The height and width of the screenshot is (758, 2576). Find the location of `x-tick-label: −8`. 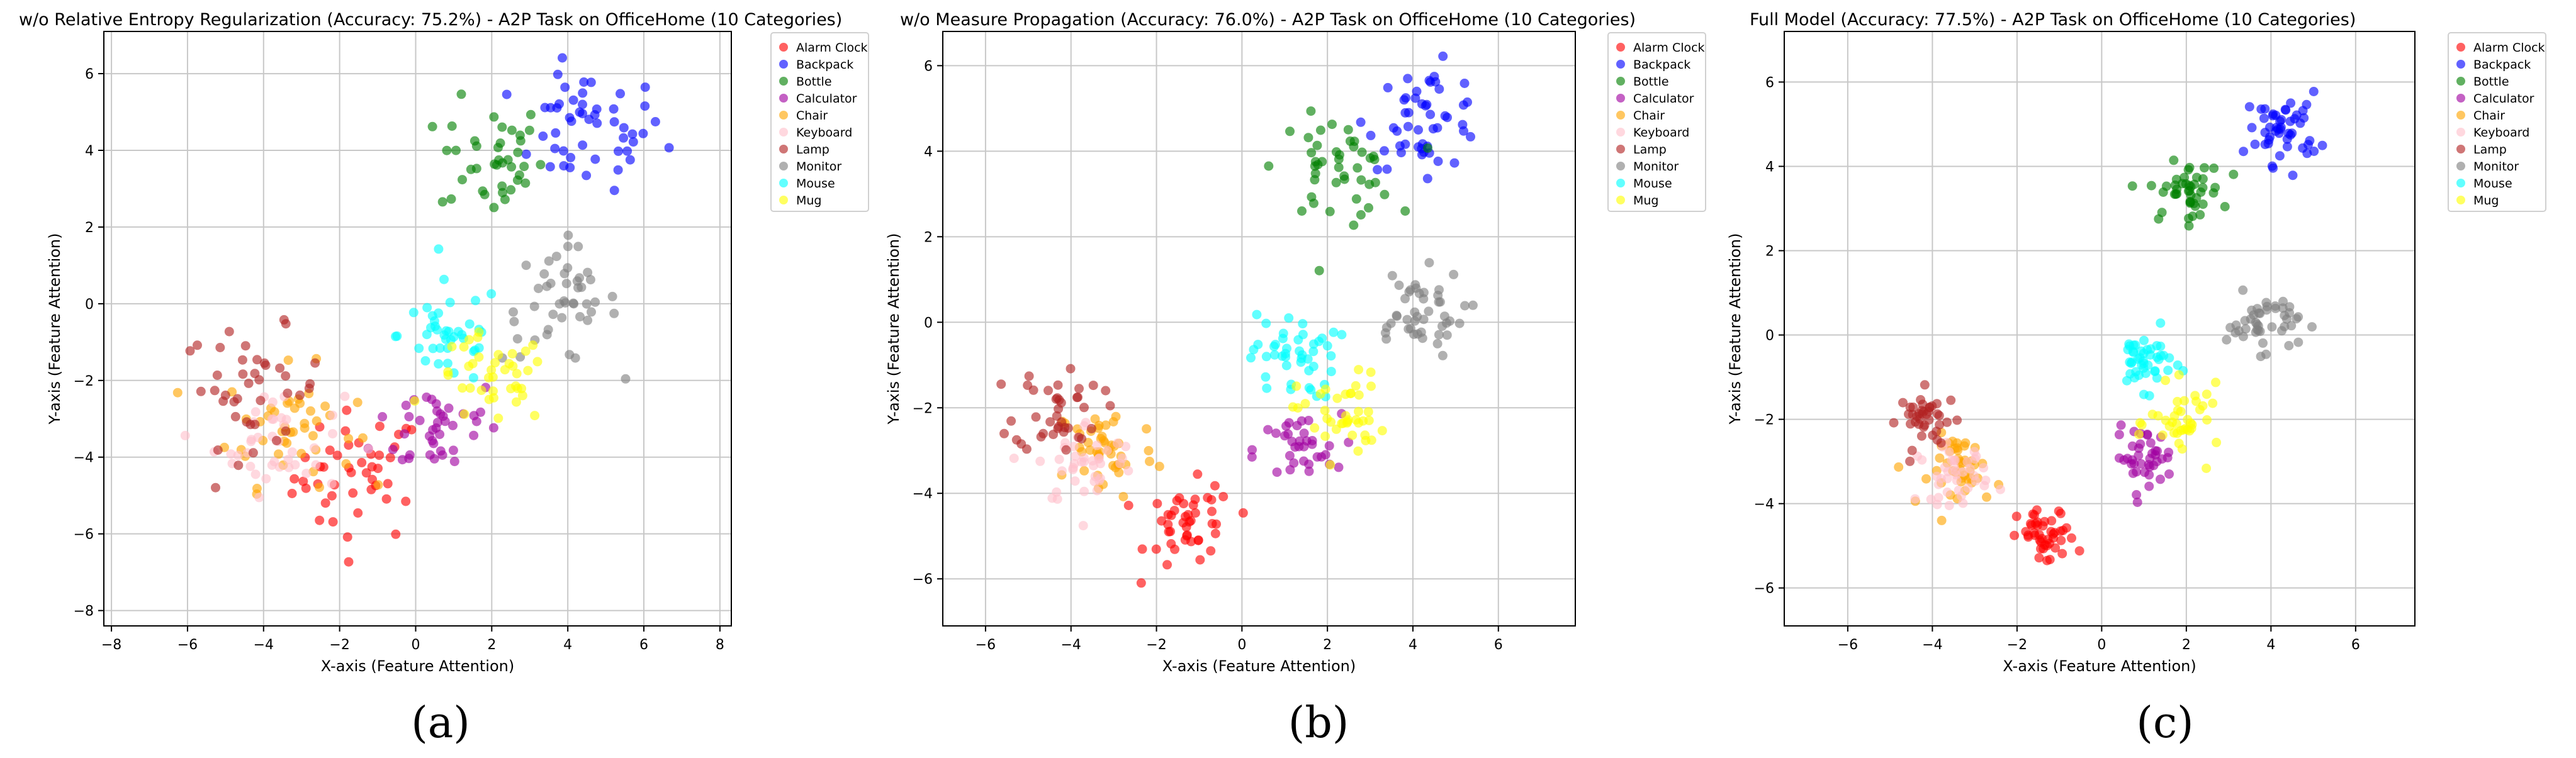

x-tick-label: −8 is located at coordinates (111, 645).